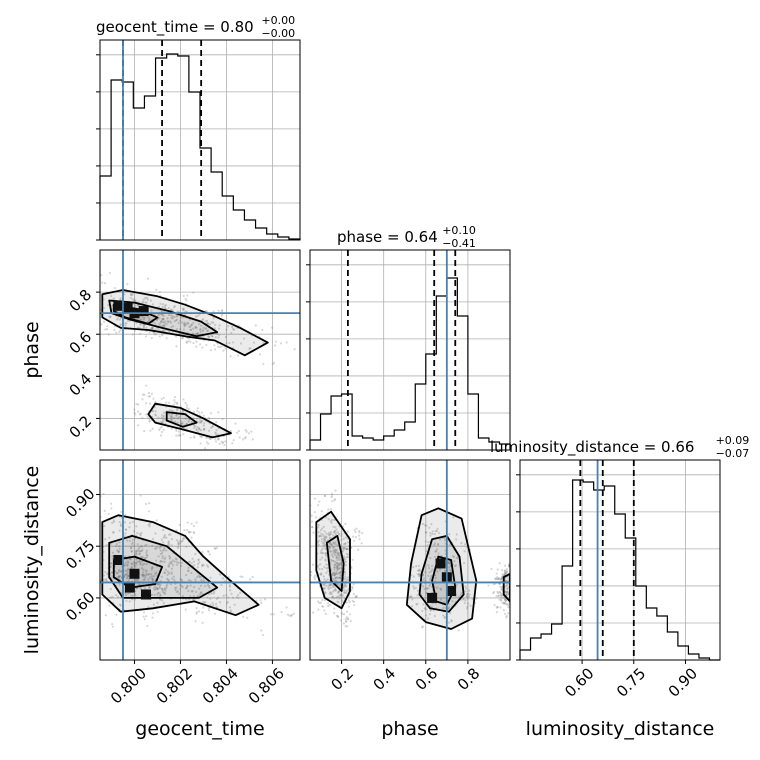  Describe the element at coordinates (620, 729) in the screenshot. I see `x-axis-label-luminosity_distance: luminosity_distance` at that location.